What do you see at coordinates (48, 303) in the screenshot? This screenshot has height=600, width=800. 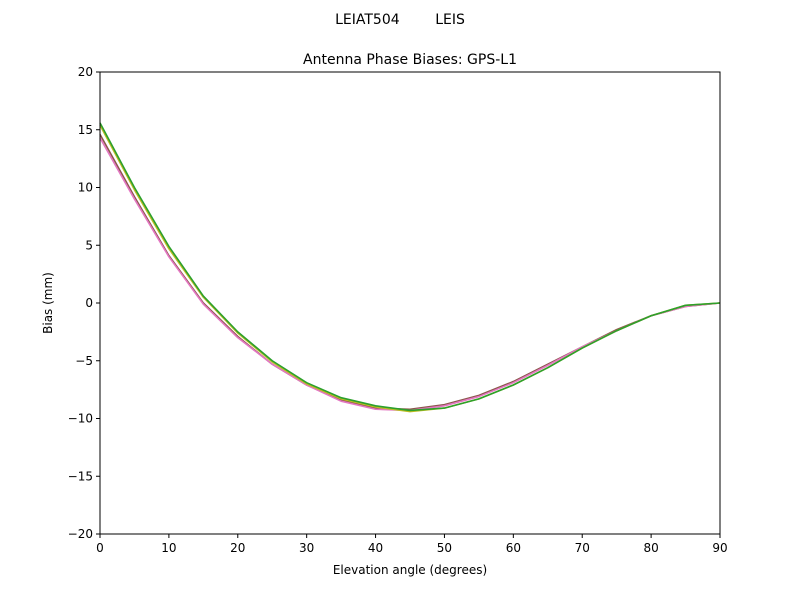 I see `y-axis-label: Bias (mm)` at bounding box center [48, 303].